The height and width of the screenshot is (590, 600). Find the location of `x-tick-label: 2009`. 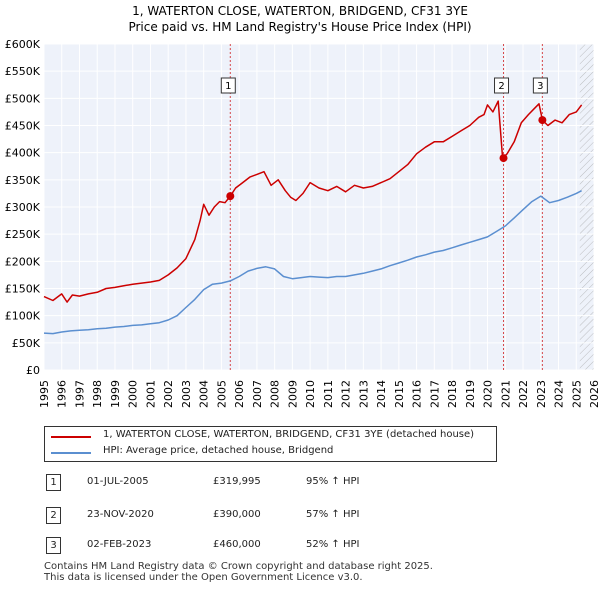

x-tick-label: 2009 is located at coordinates (292, 394).